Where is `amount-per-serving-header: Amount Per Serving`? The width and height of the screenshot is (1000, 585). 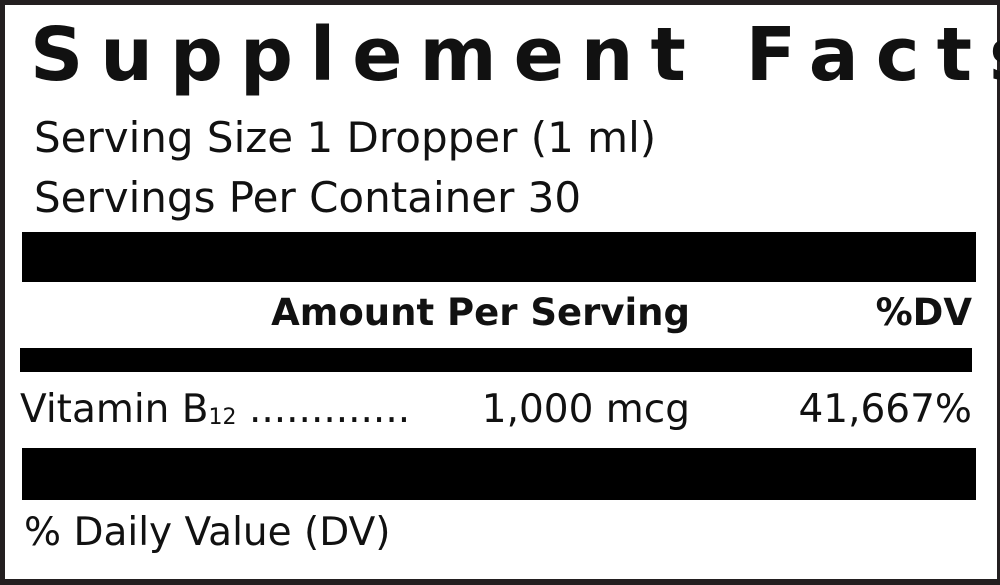 amount-per-serving-header: Amount Per Serving is located at coordinates (480, 312).